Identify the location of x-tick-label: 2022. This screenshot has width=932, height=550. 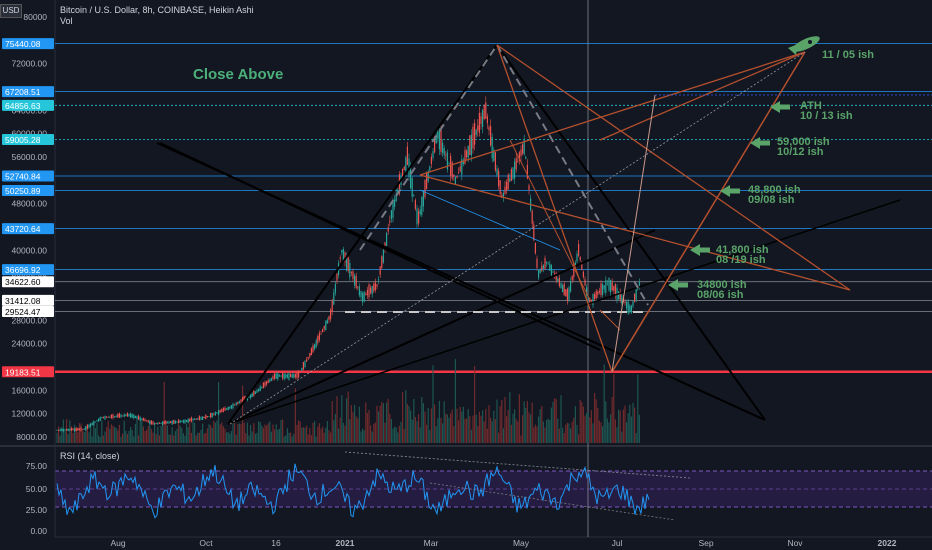
(887, 543).